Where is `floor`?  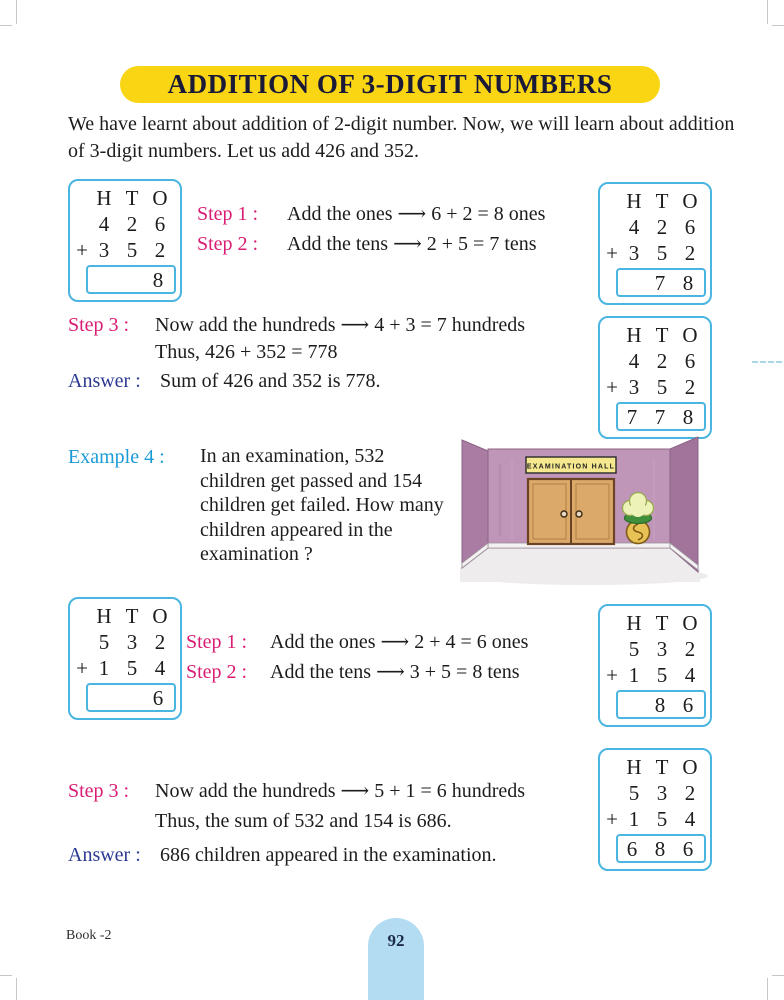
floor is located at coordinates (580, 564).